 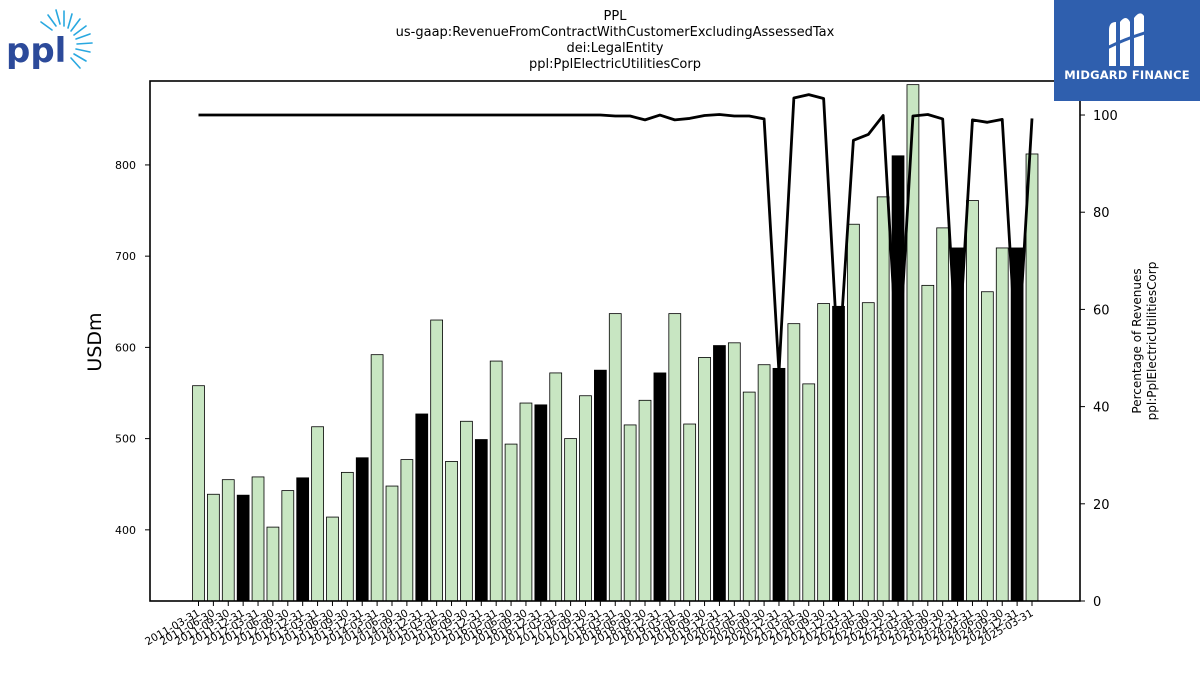 I want to click on ytick-label-700: 700, so click(x=125, y=256).